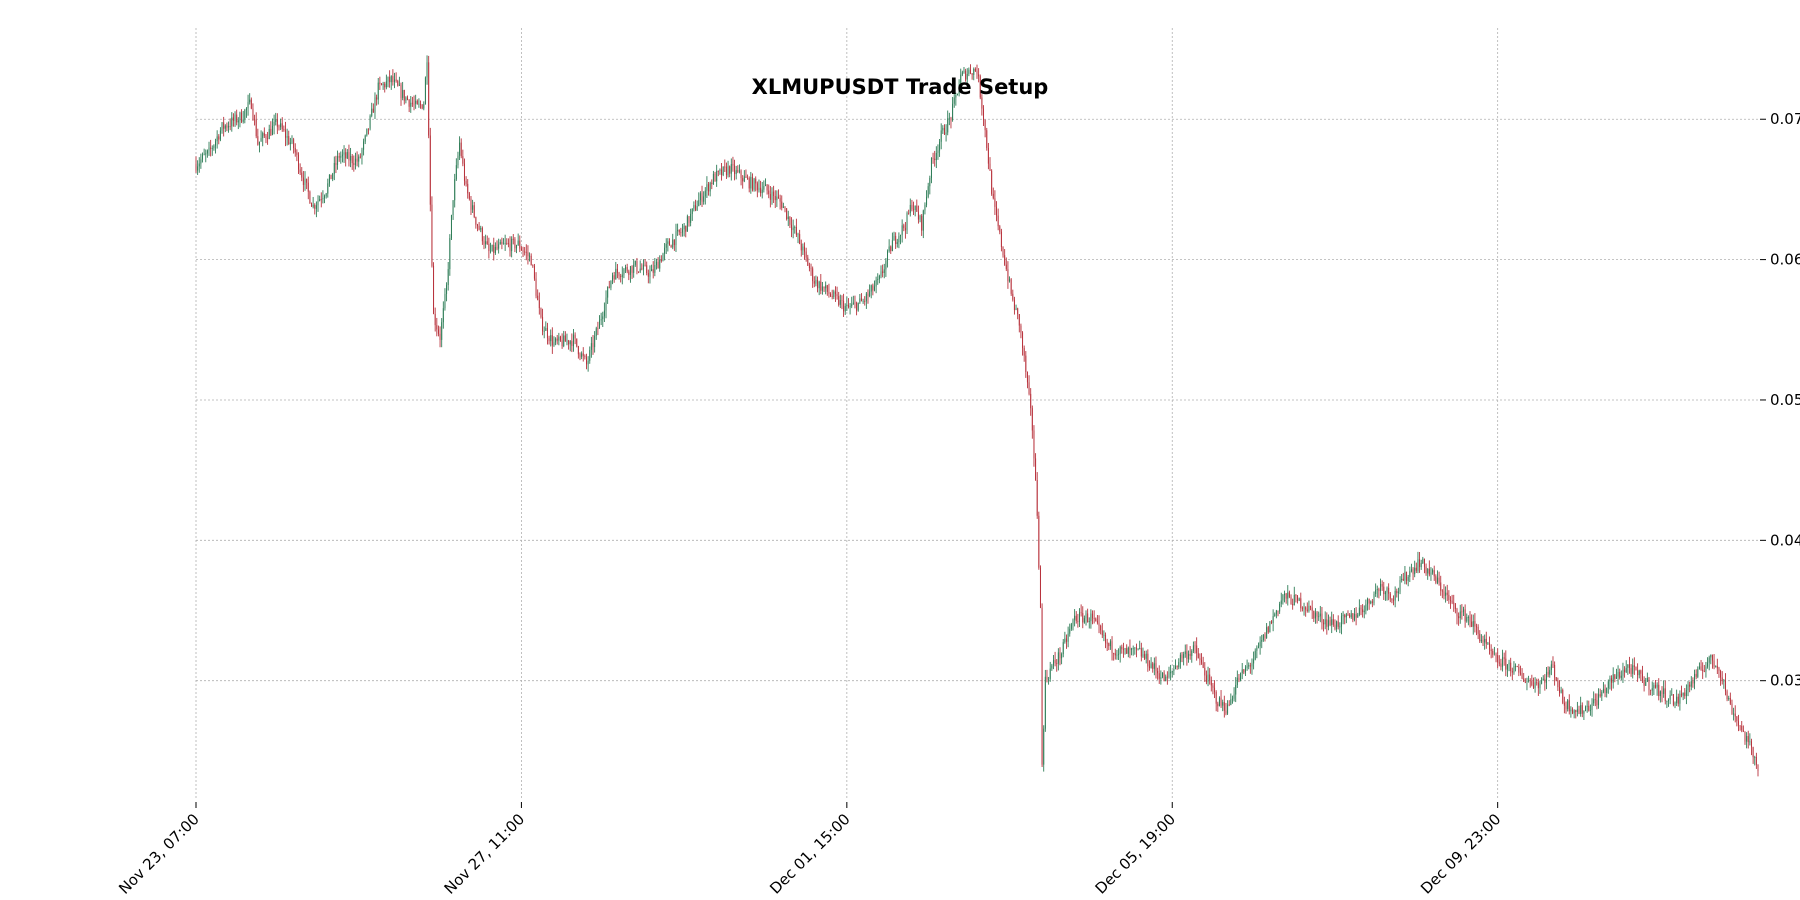 The width and height of the screenshot is (1800, 900). What do you see at coordinates (1460, 853) in the screenshot?
I see `x-tick-label: Dec 09, 23:00` at bounding box center [1460, 853].